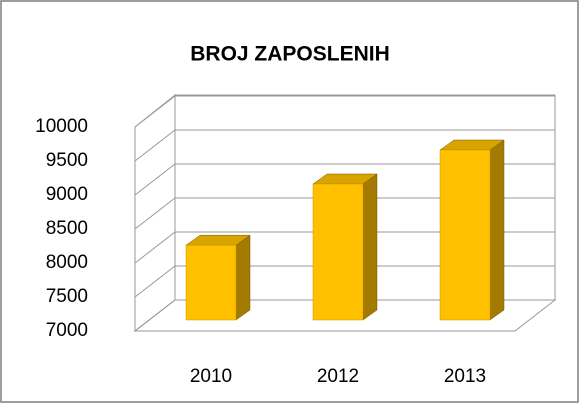 This screenshot has width=579, height=408. I want to click on y-tick-label: 10000, so click(61, 126).